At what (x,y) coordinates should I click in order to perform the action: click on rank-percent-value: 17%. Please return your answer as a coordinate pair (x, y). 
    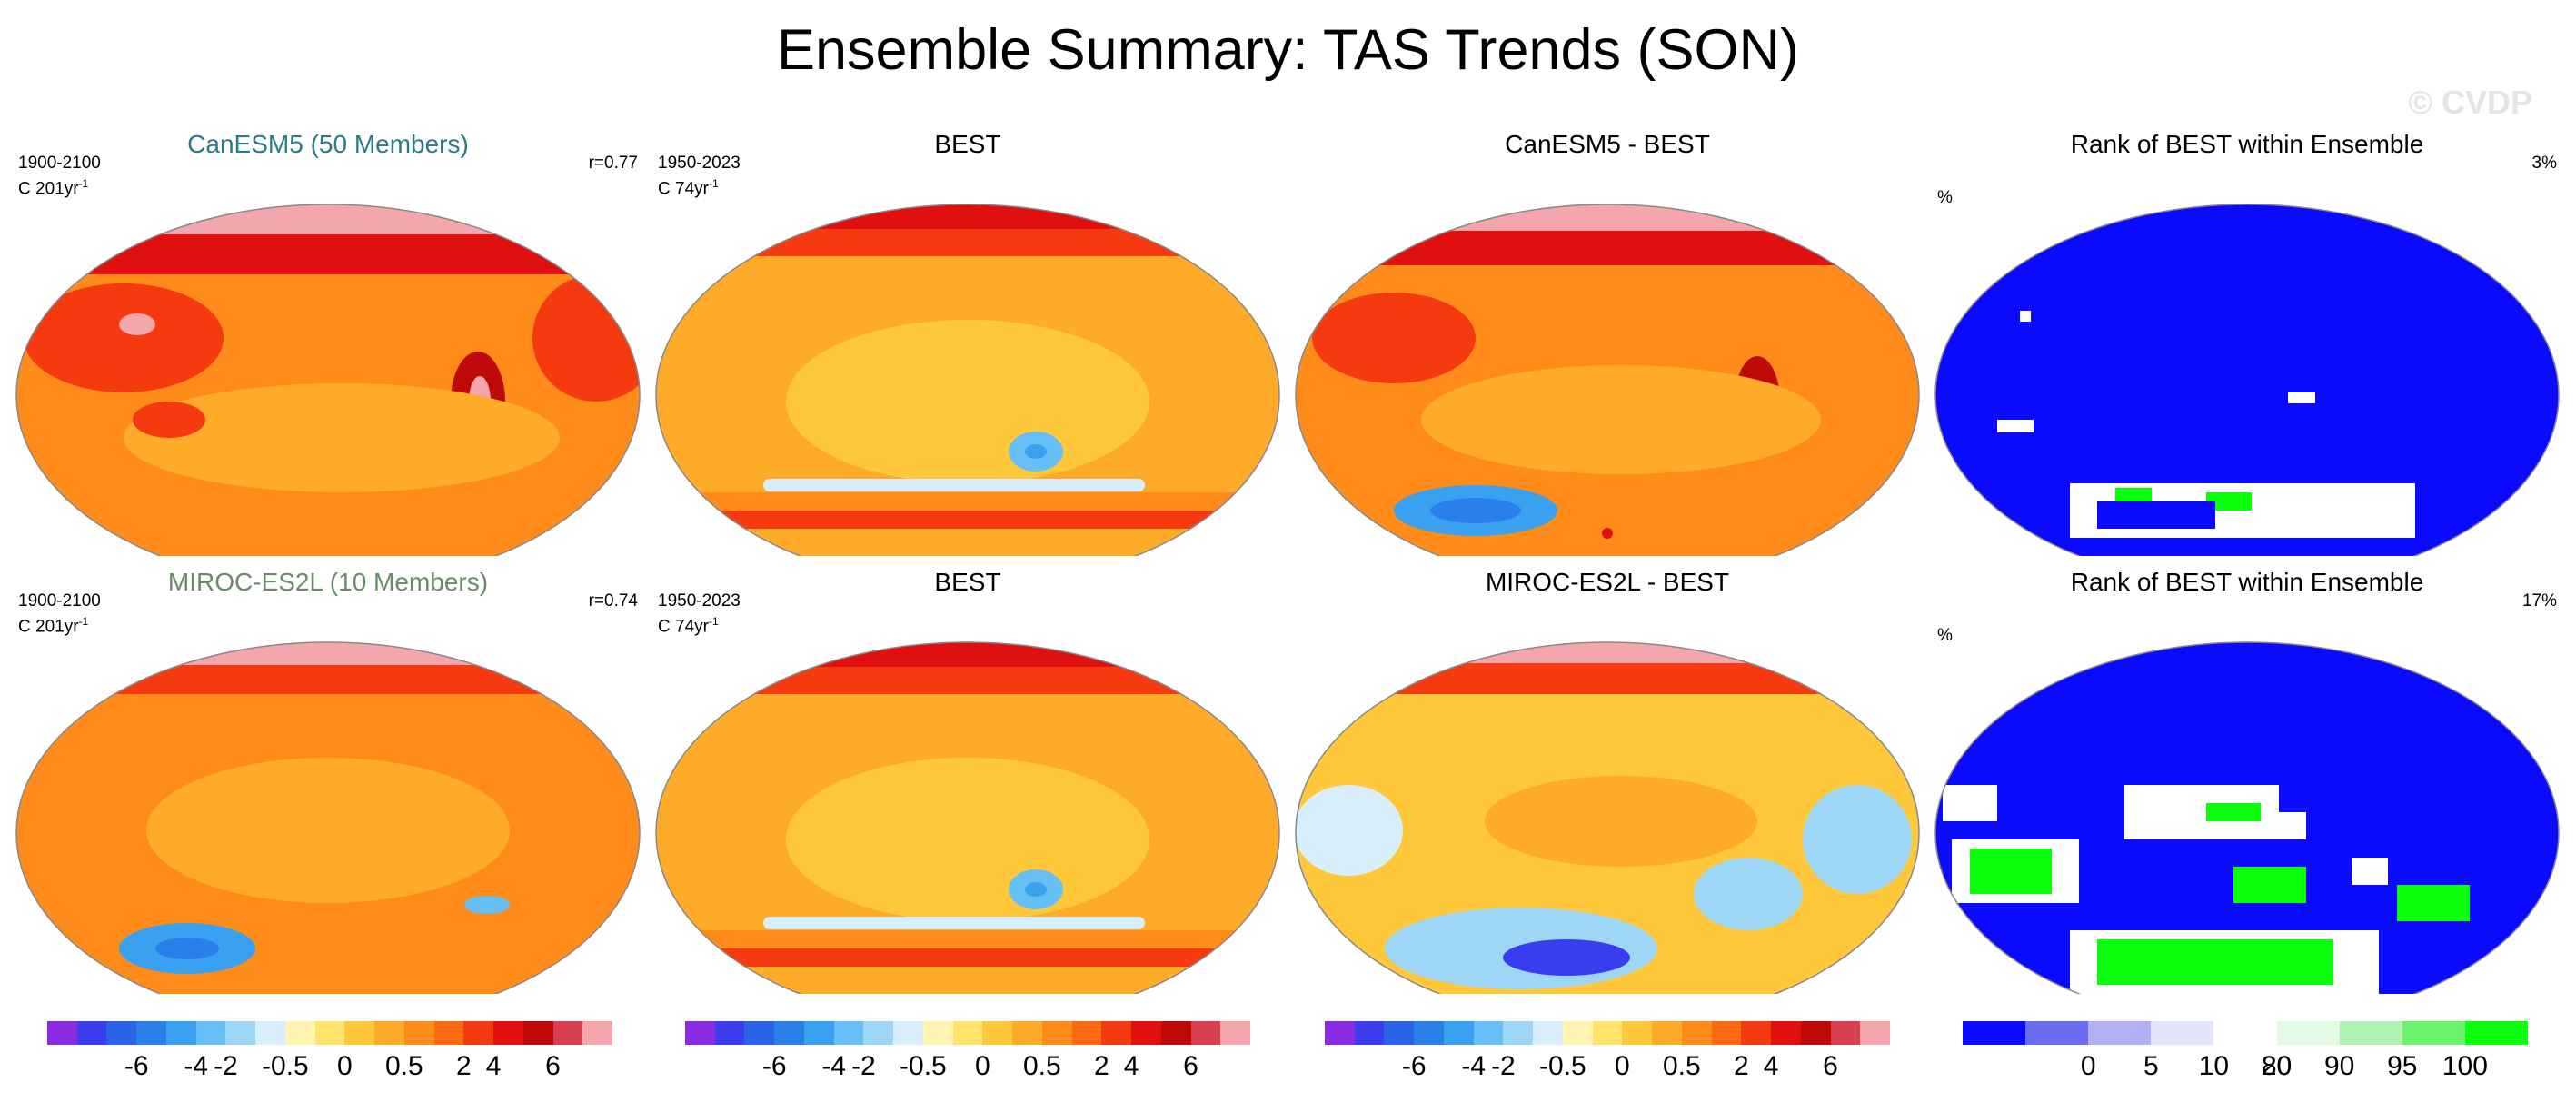
    Looking at the image, I should click on (2539, 601).